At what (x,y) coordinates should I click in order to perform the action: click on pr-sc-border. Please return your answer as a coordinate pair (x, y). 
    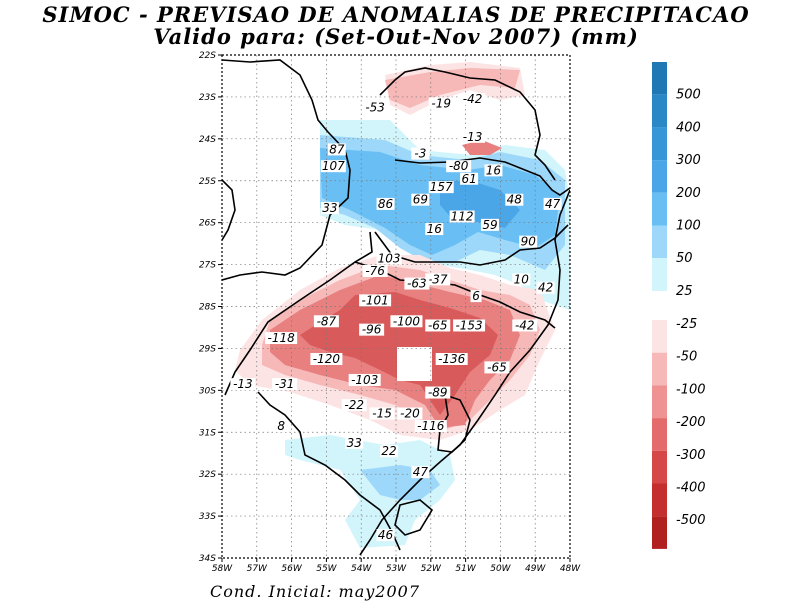
    Looking at the image, I should click on (471, 245).